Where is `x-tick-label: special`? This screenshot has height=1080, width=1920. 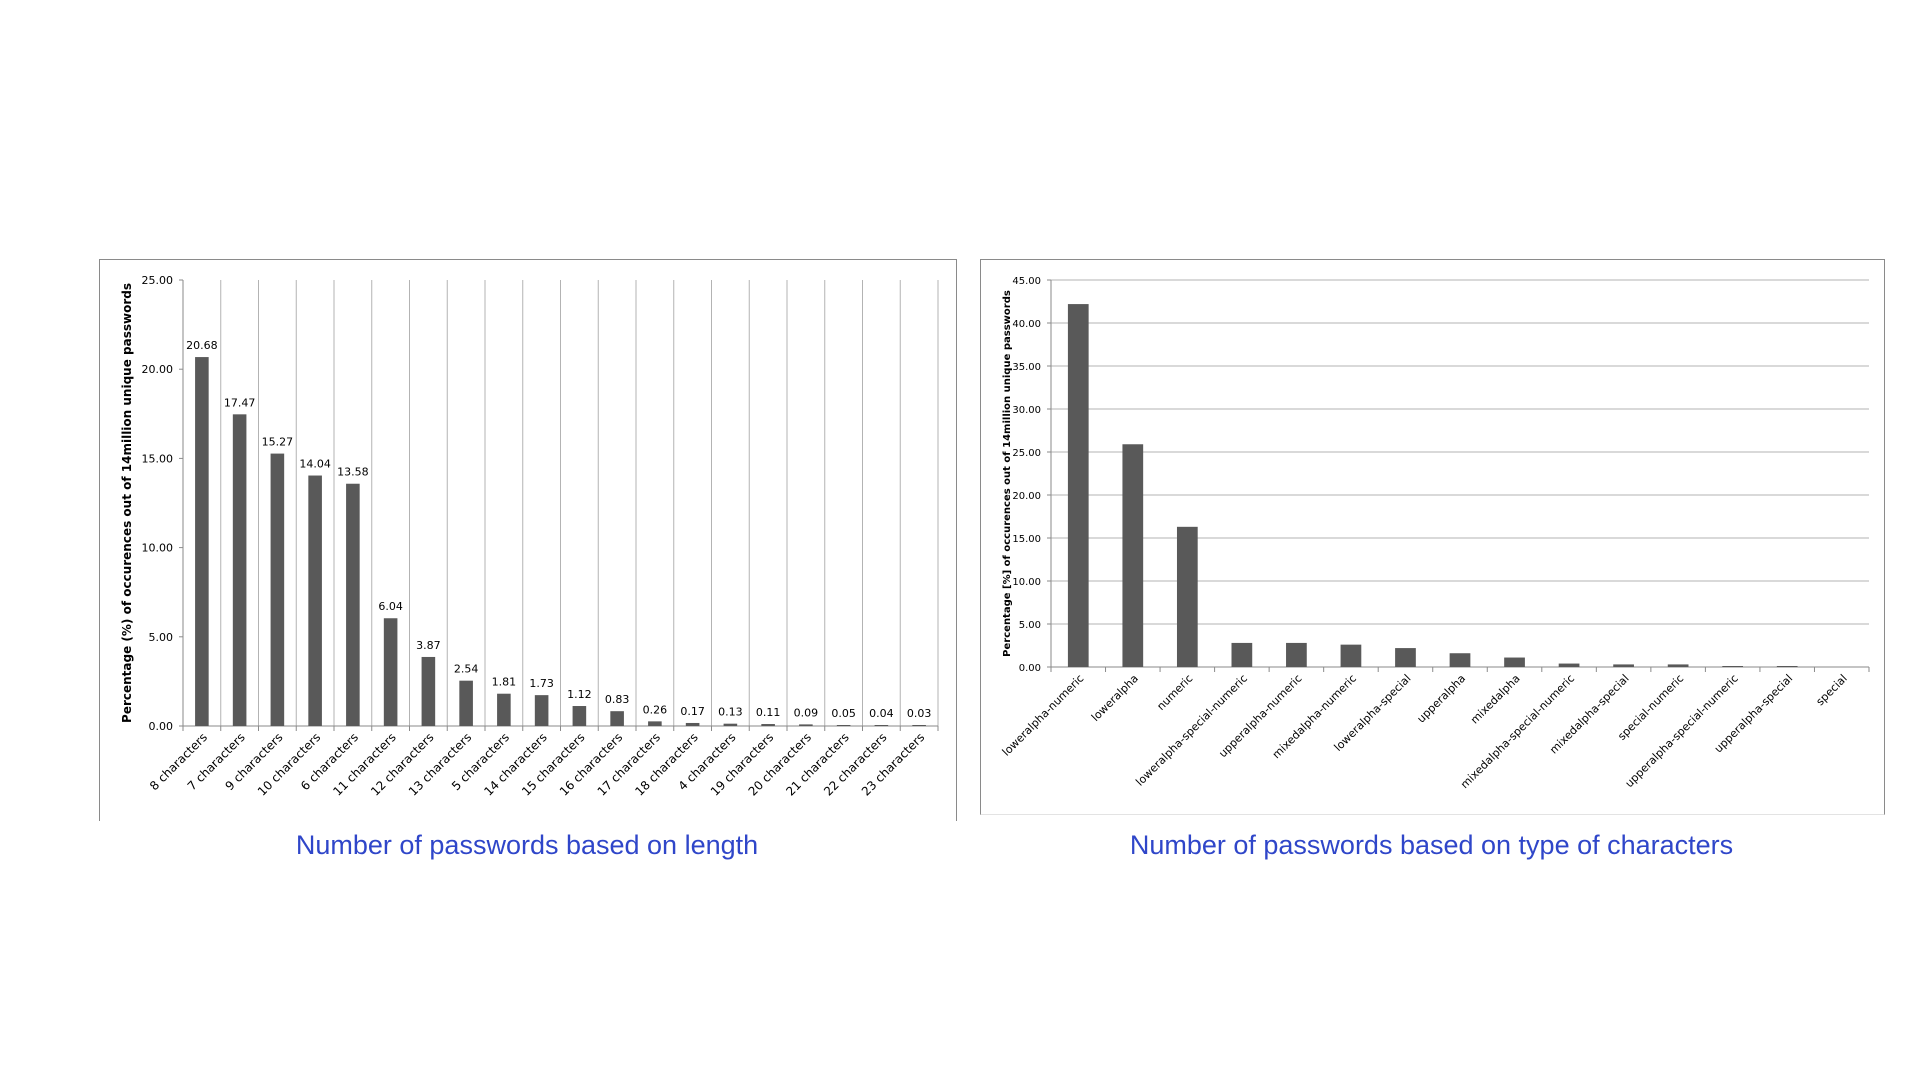 x-tick-label: special is located at coordinates (1832, 690).